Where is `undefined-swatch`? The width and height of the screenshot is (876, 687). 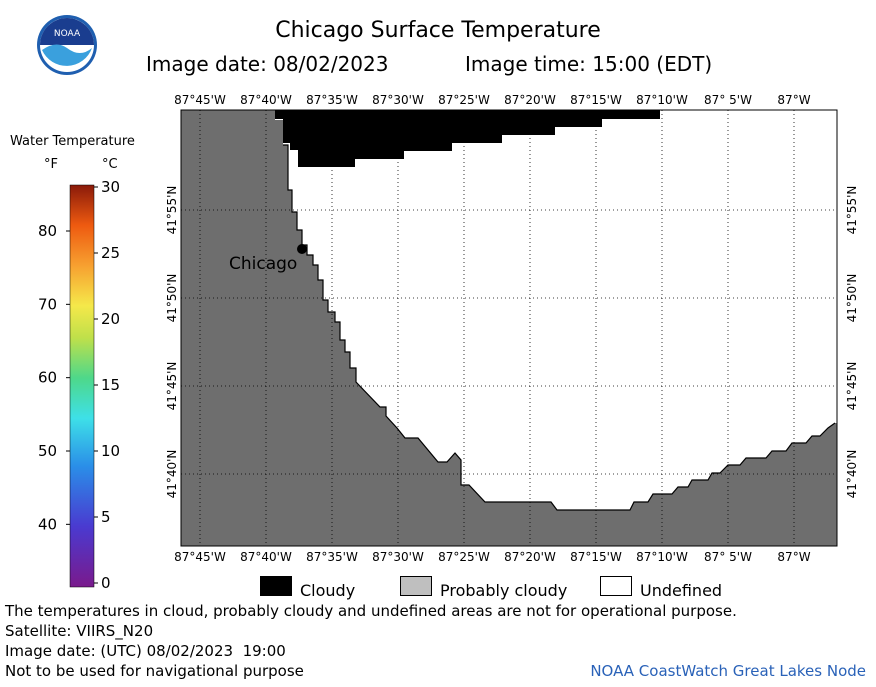 undefined-swatch is located at coordinates (616, 586).